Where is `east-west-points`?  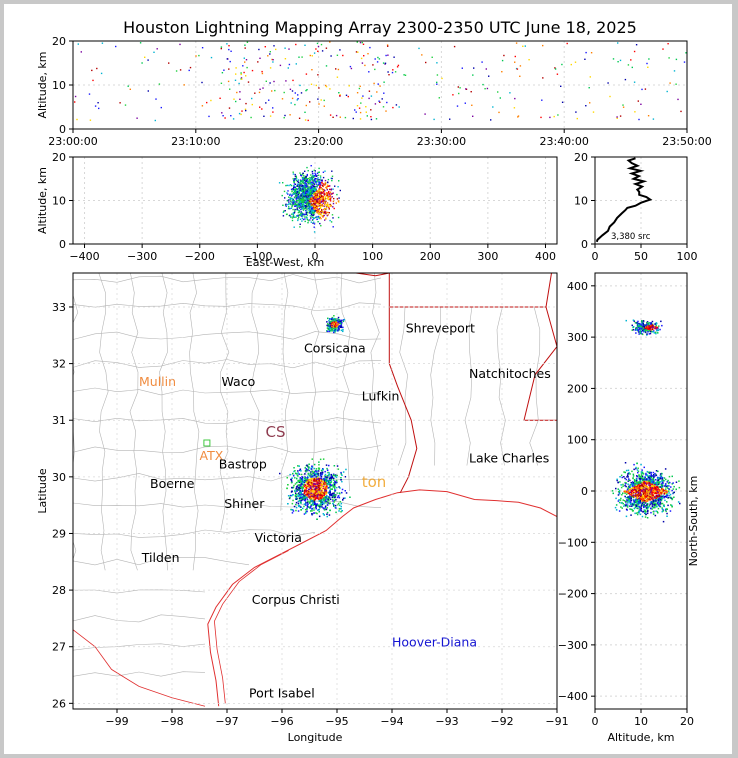
east-west-points is located at coordinates (309, 199).